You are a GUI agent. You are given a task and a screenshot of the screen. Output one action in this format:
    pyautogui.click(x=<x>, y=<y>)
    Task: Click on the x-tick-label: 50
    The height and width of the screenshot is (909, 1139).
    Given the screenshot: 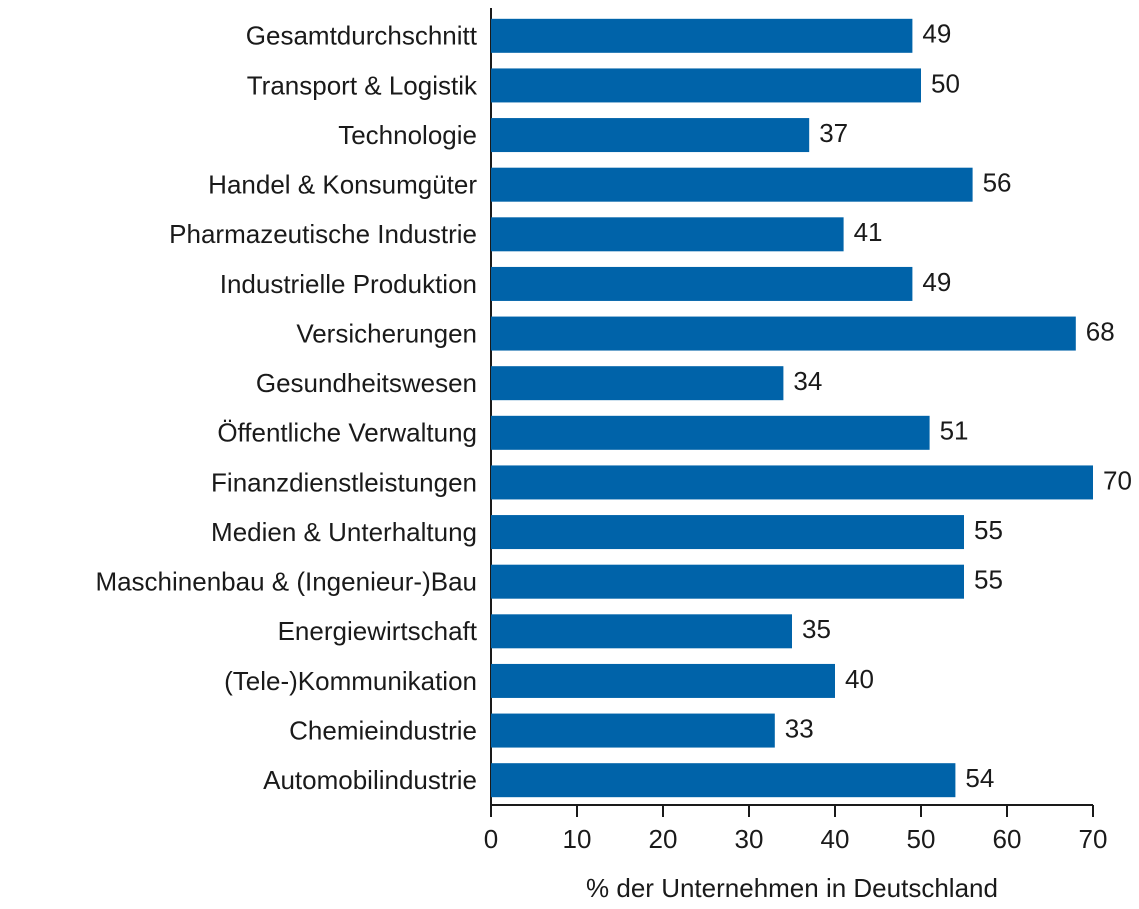 What is the action you would take?
    pyautogui.click(x=921, y=839)
    